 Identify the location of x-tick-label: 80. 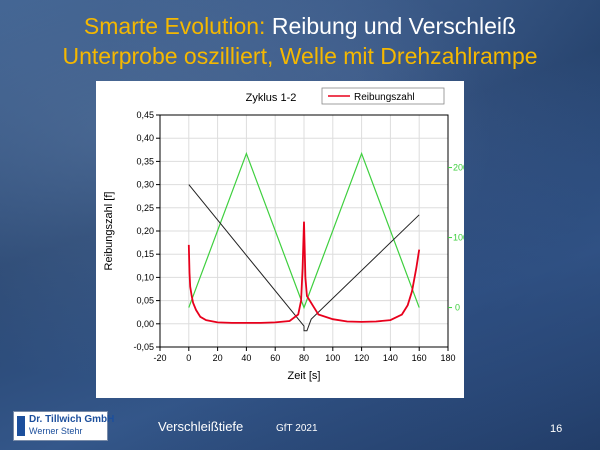
(304, 358).